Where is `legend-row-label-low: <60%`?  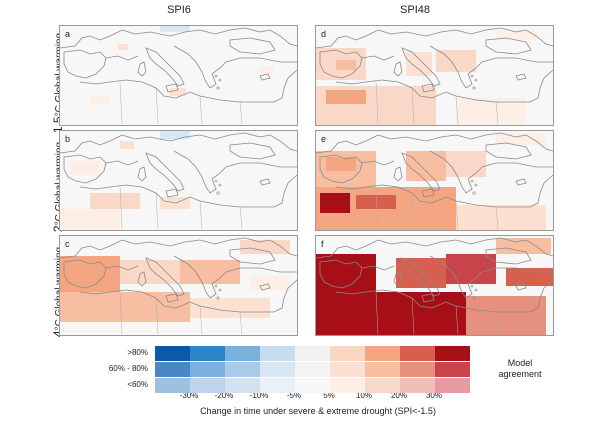 legend-row-label-low: <60% is located at coordinates (137, 384).